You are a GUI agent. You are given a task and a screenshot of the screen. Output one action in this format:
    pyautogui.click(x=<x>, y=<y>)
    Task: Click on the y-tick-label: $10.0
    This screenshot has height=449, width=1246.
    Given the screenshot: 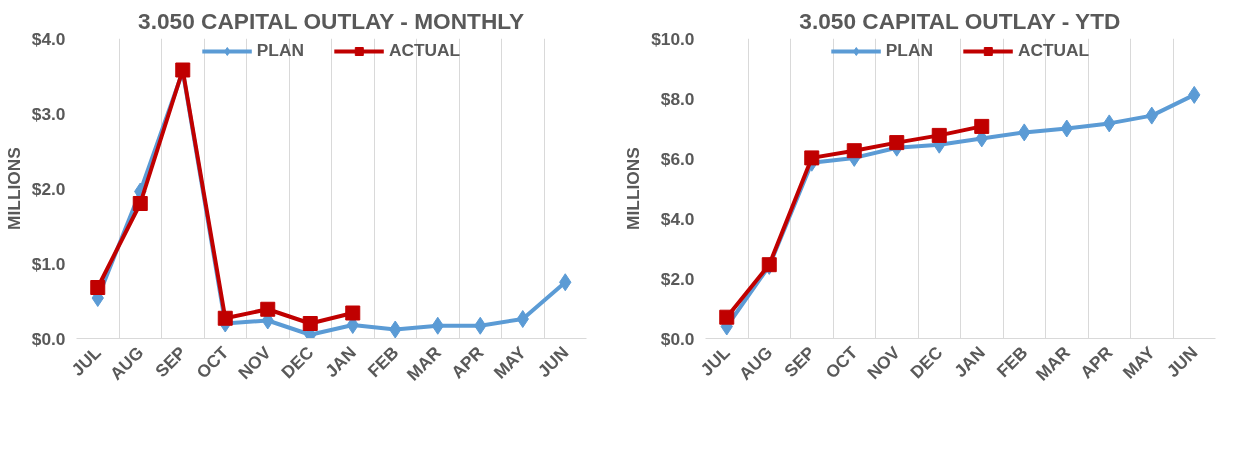 What is the action you would take?
    pyautogui.click(x=673, y=38)
    